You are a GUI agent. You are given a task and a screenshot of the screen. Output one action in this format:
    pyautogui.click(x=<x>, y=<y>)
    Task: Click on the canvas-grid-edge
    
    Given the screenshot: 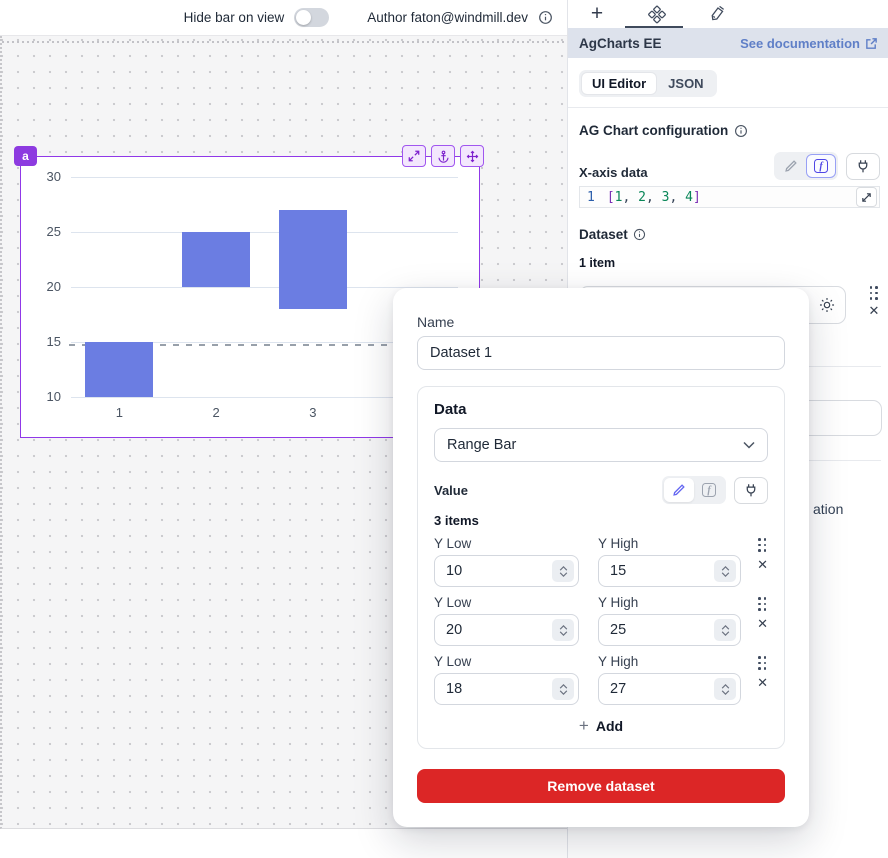 What is the action you would take?
    pyautogui.click(x=284, y=42)
    